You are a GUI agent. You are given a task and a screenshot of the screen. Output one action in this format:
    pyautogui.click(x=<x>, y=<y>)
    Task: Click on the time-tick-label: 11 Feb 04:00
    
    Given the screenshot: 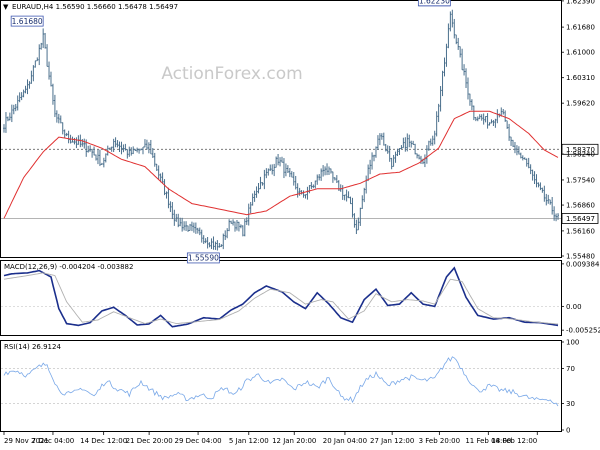 What is the action you would take?
    pyautogui.click(x=488, y=441)
    